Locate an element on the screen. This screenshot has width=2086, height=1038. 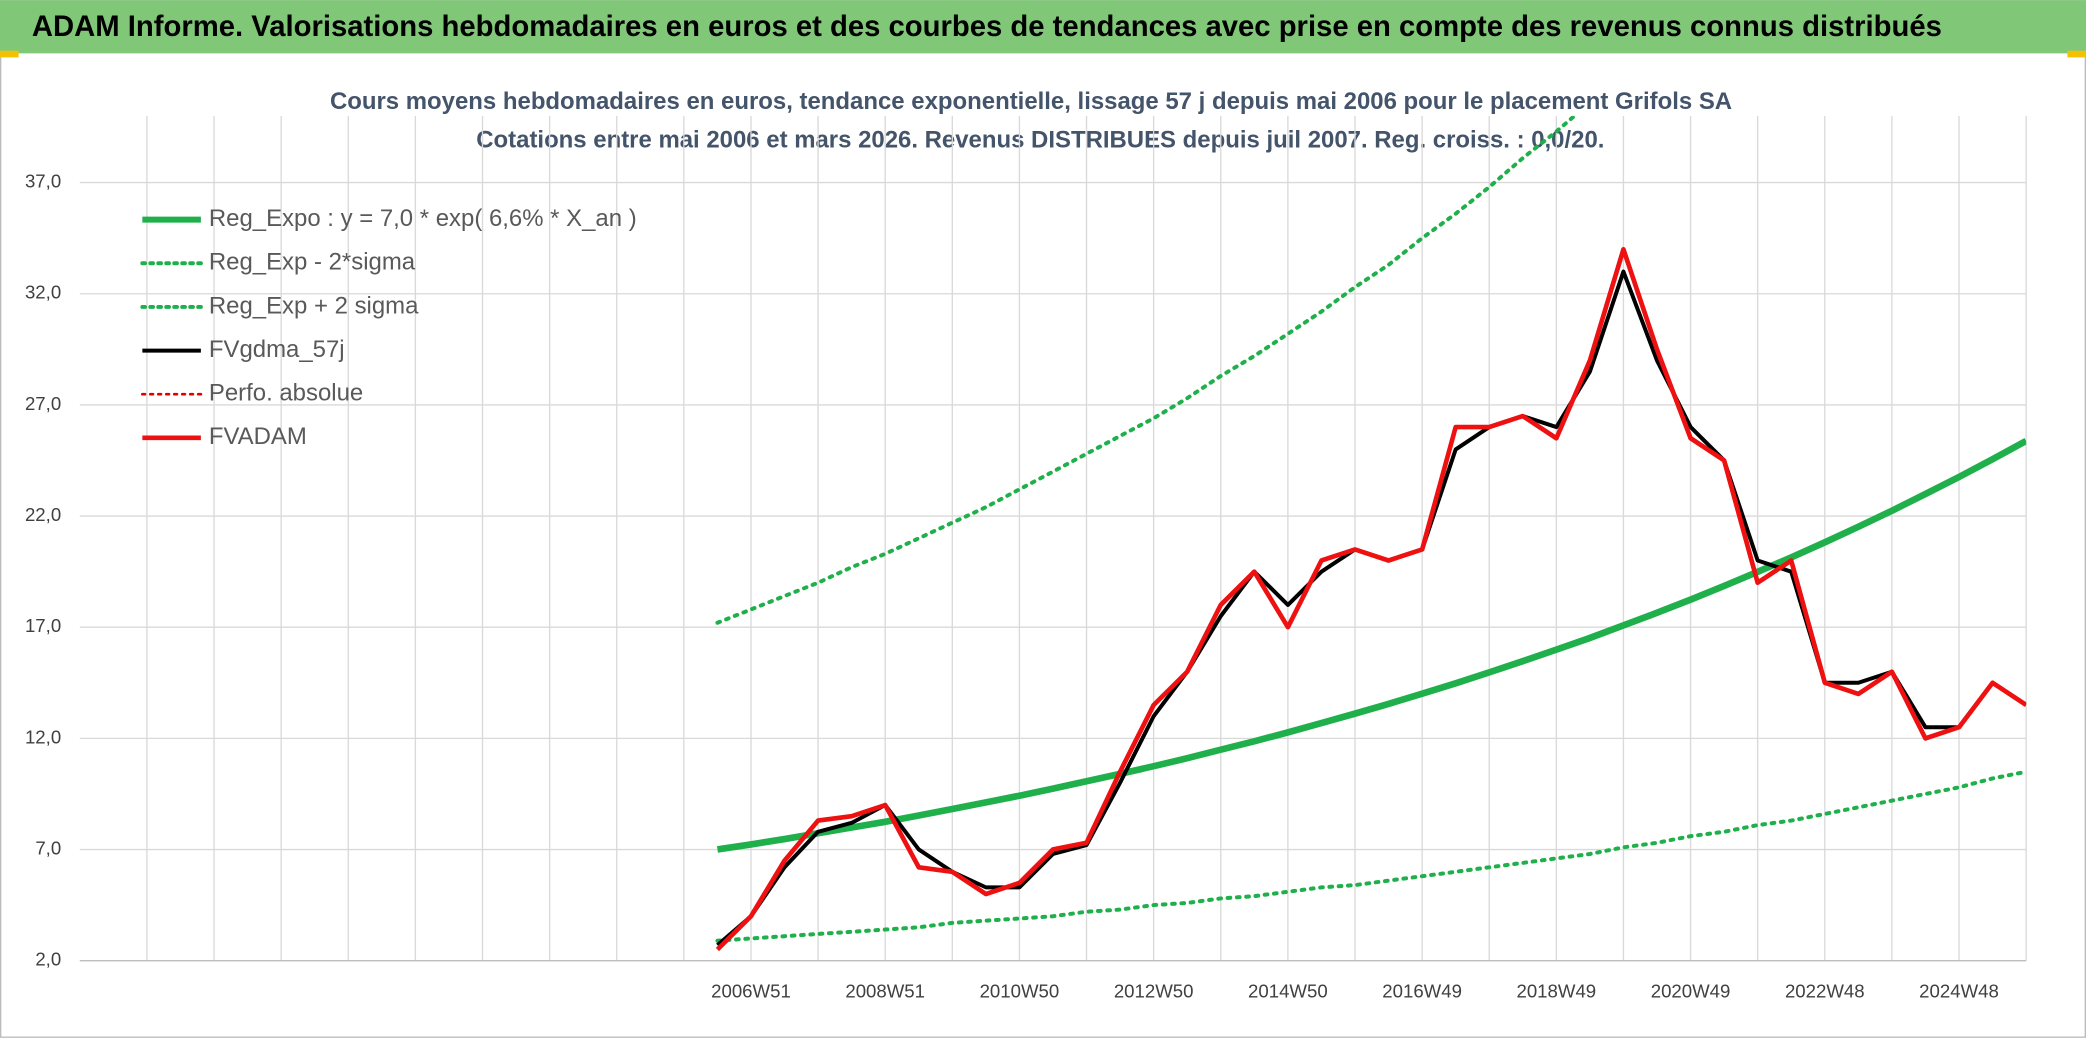
x-tick-label: 2010W50 is located at coordinates (1020, 991).